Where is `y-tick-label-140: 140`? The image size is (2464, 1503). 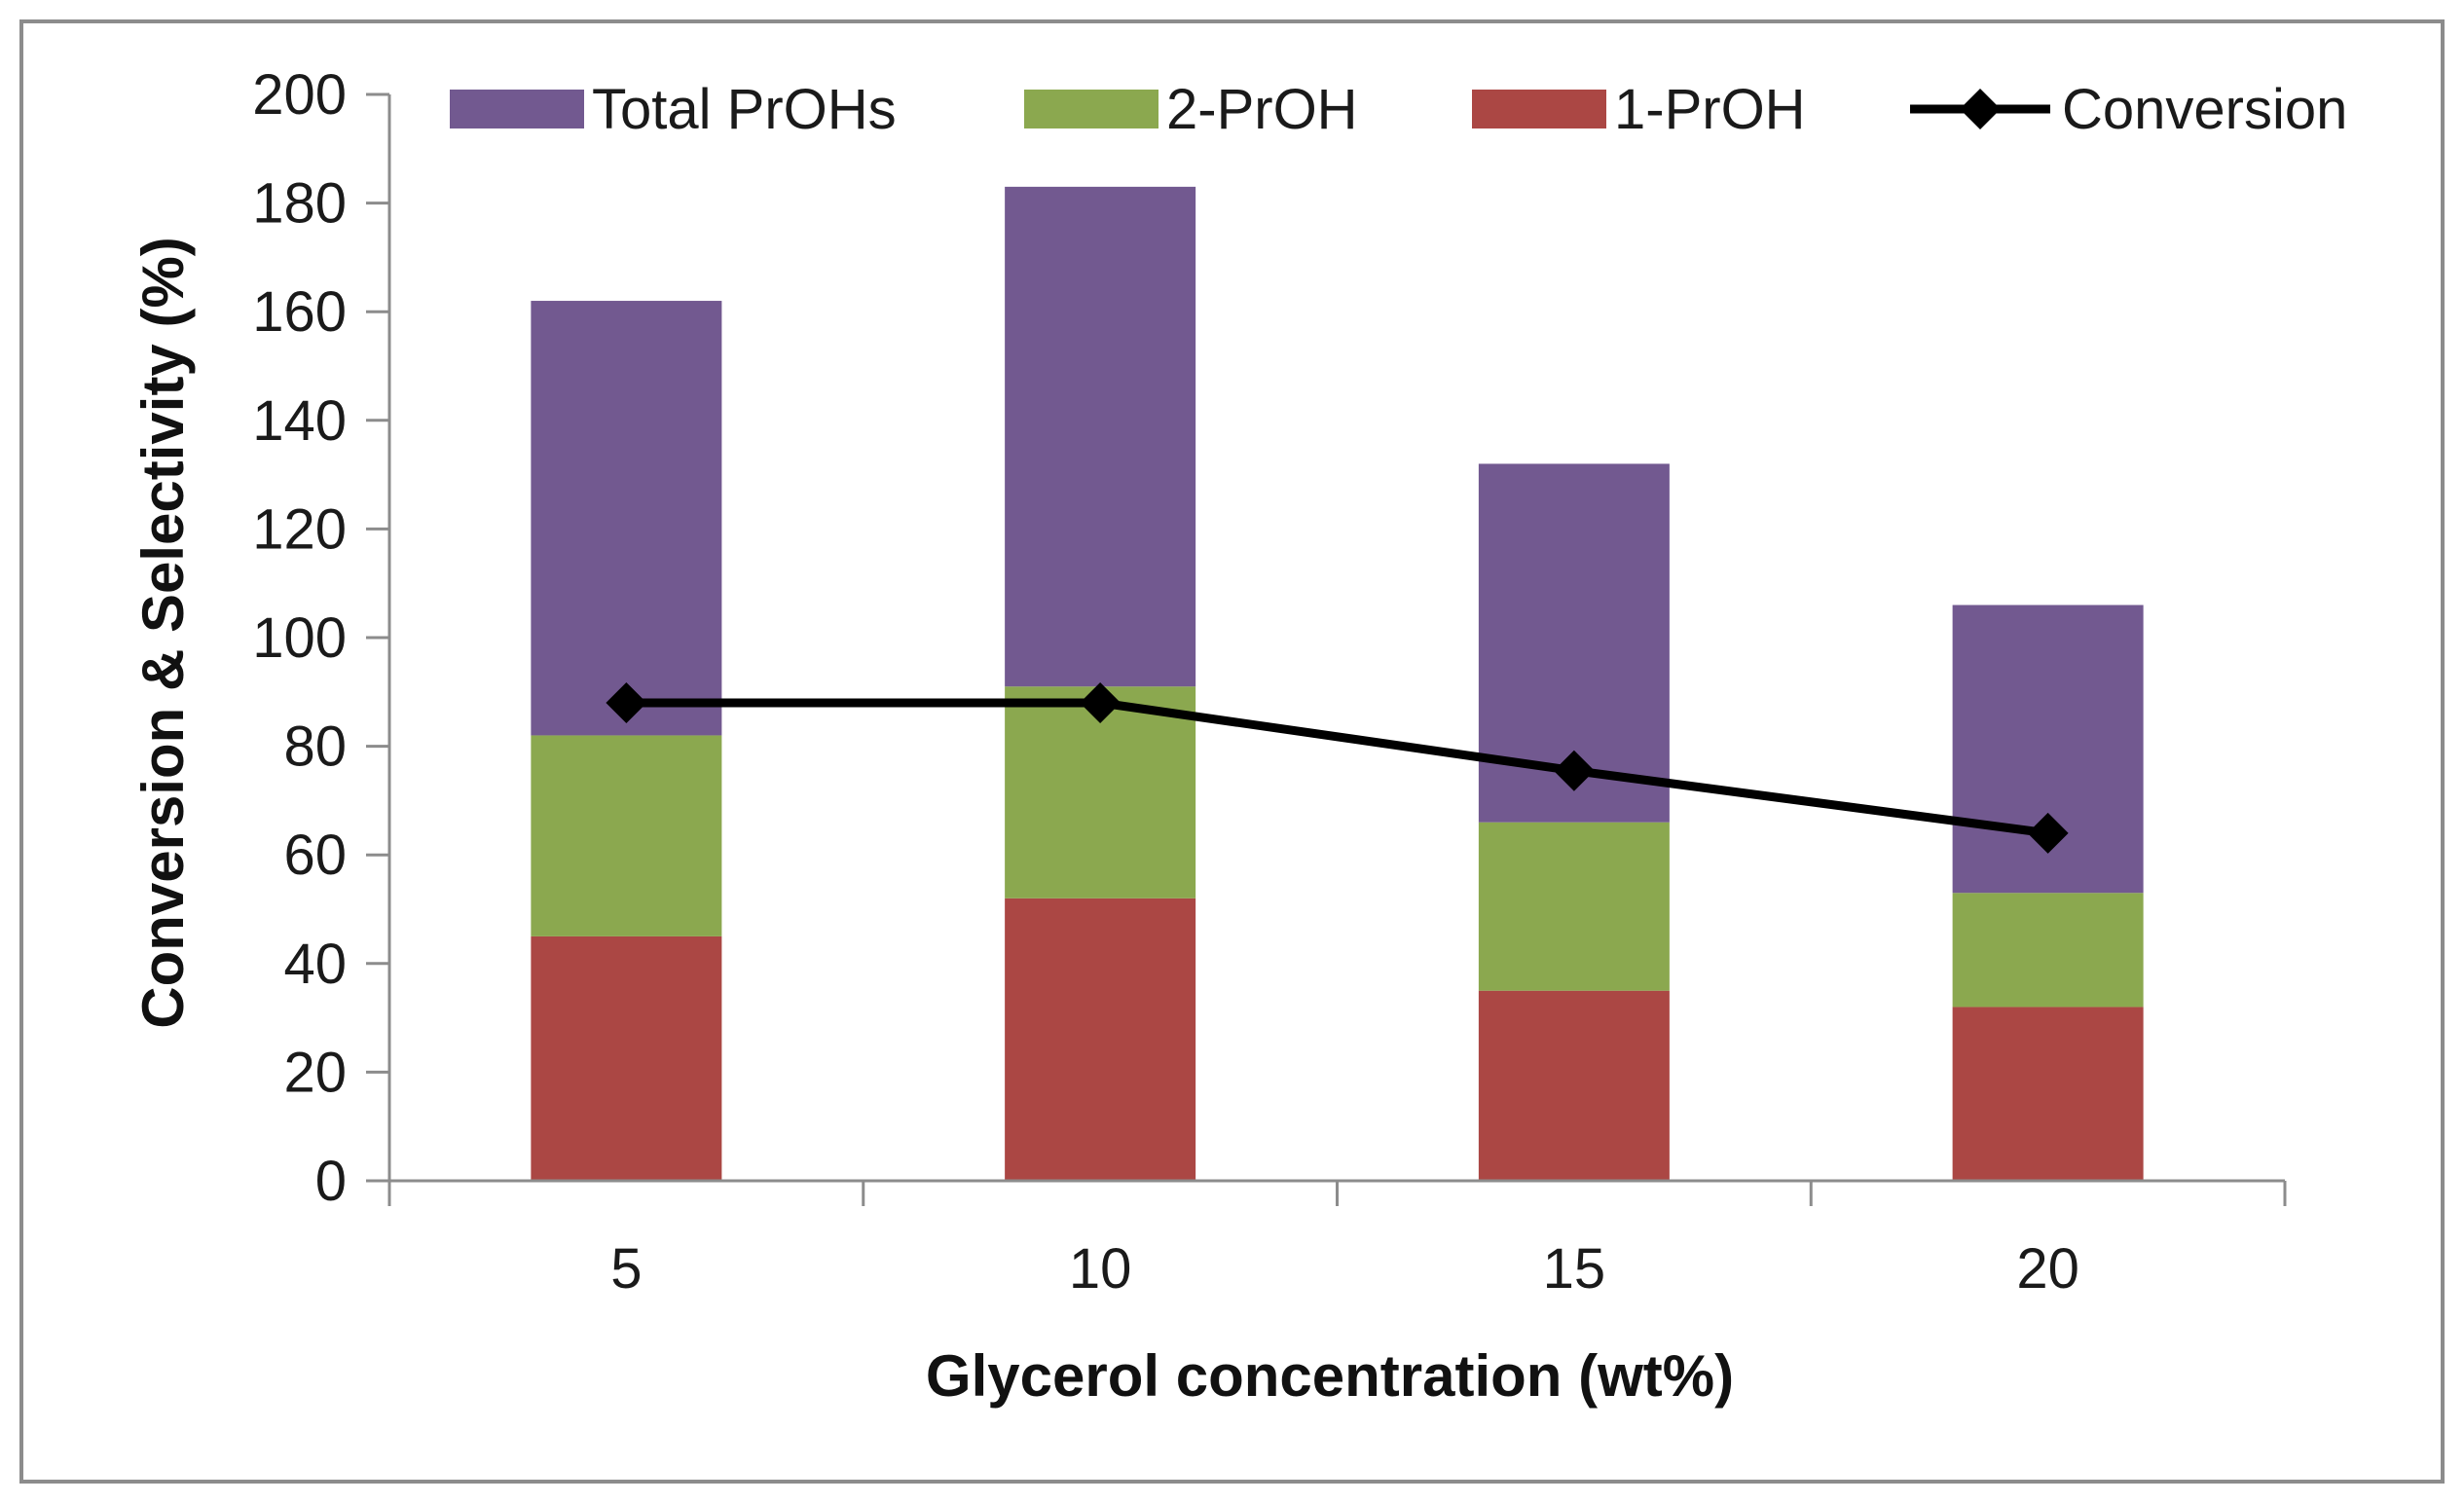 y-tick-label-140: 140 is located at coordinates (300, 421).